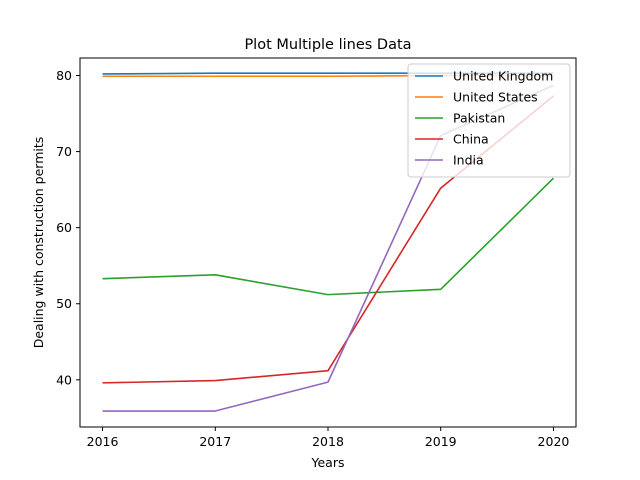 The image size is (640, 480). What do you see at coordinates (103, 441) in the screenshot?
I see `x-tick-label: 2016` at bounding box center [103, 441].